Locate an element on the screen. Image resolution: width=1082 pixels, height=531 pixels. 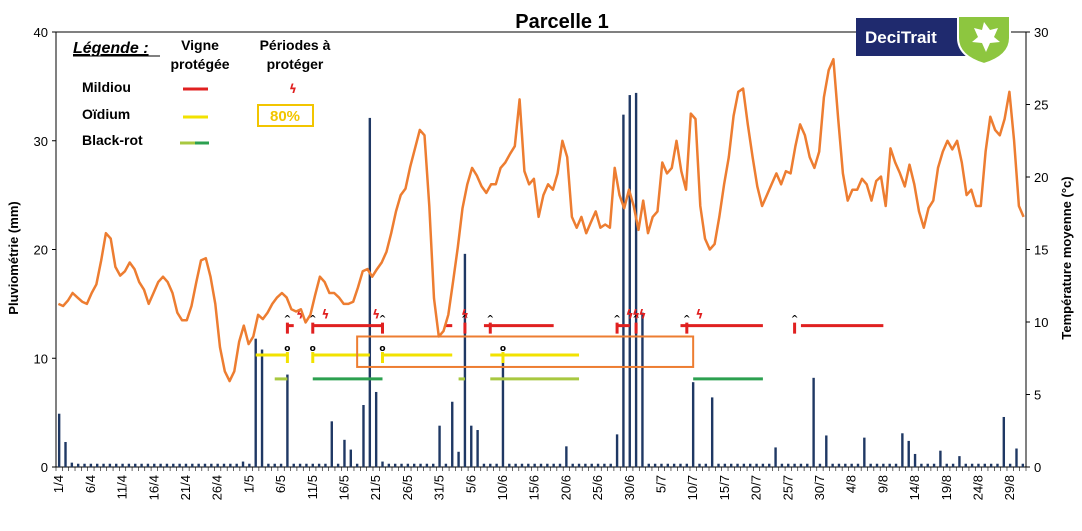
y-right-tick-label: 30 is located at coordinates (1041, 32).